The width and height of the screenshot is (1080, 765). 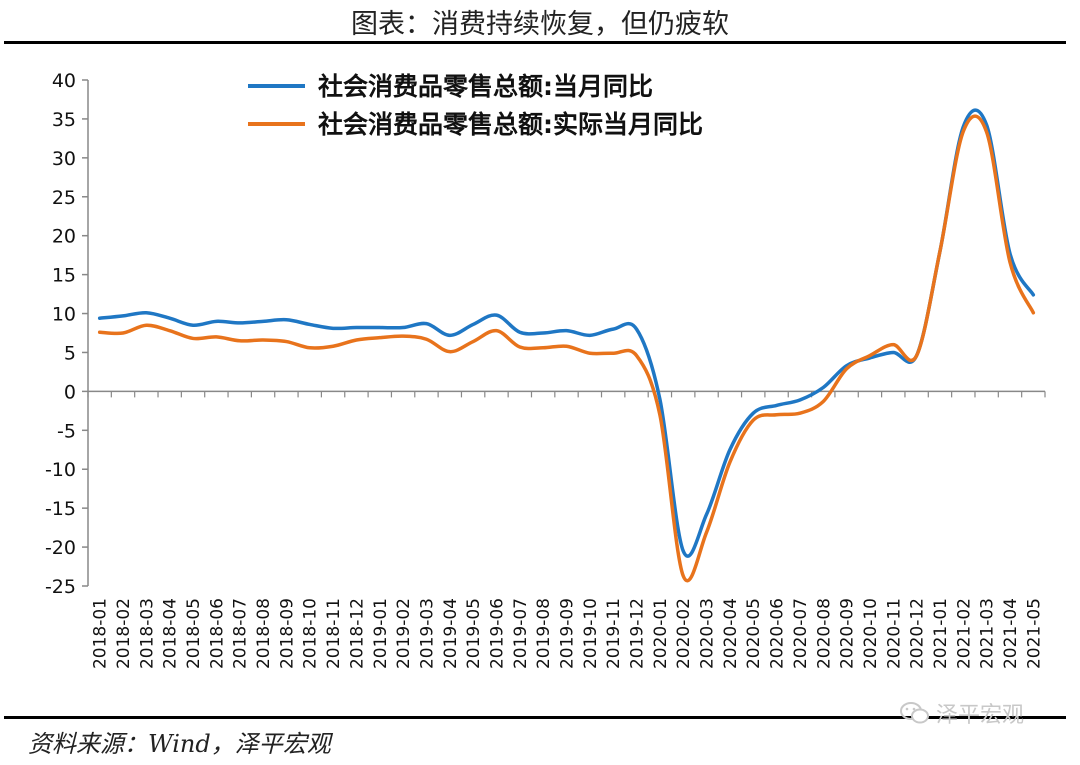 What do you see at coordinates (357, 633) in the screenshot?
I see `x-tick-label: 2018-12` at bounding box center [357, 633].